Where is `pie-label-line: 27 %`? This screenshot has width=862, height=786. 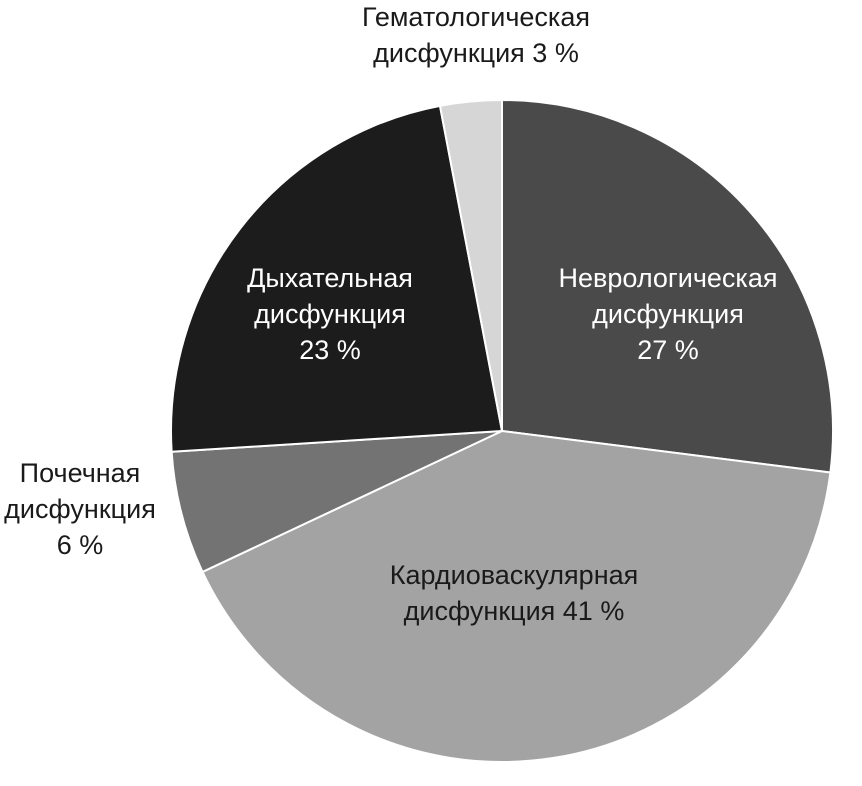 pie-label-line: 27 % is located at coordinates (668, 350).